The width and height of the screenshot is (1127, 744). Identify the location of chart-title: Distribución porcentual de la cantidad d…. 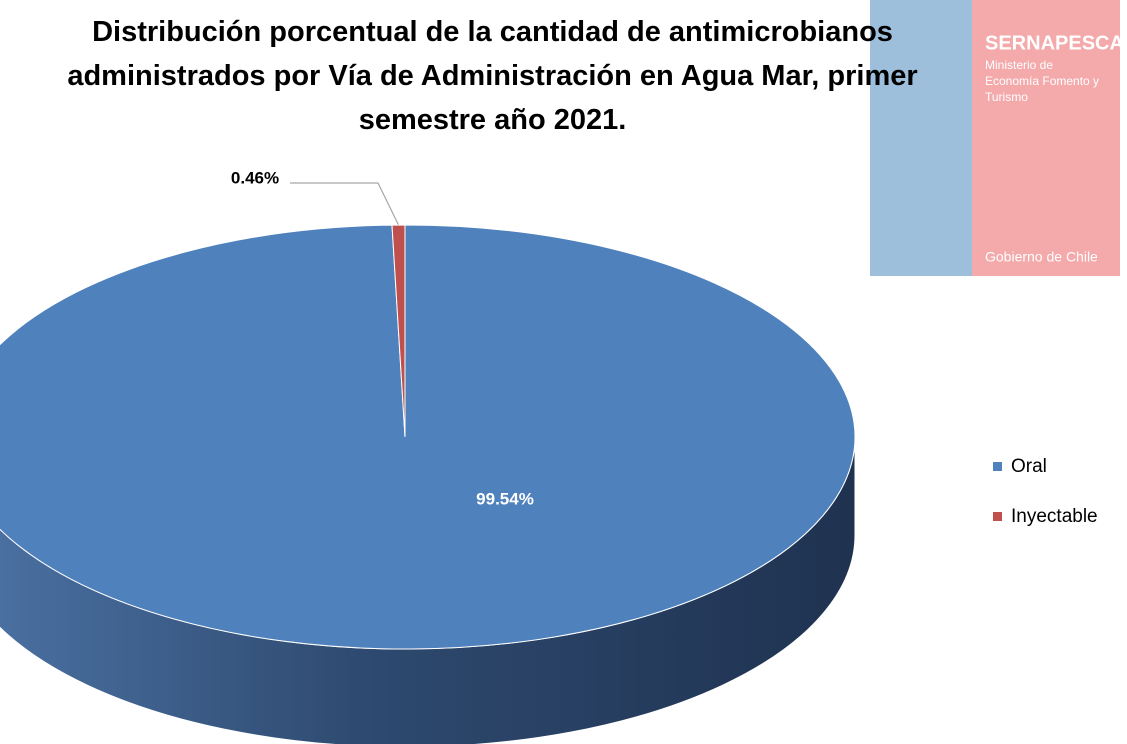
(492, 76).